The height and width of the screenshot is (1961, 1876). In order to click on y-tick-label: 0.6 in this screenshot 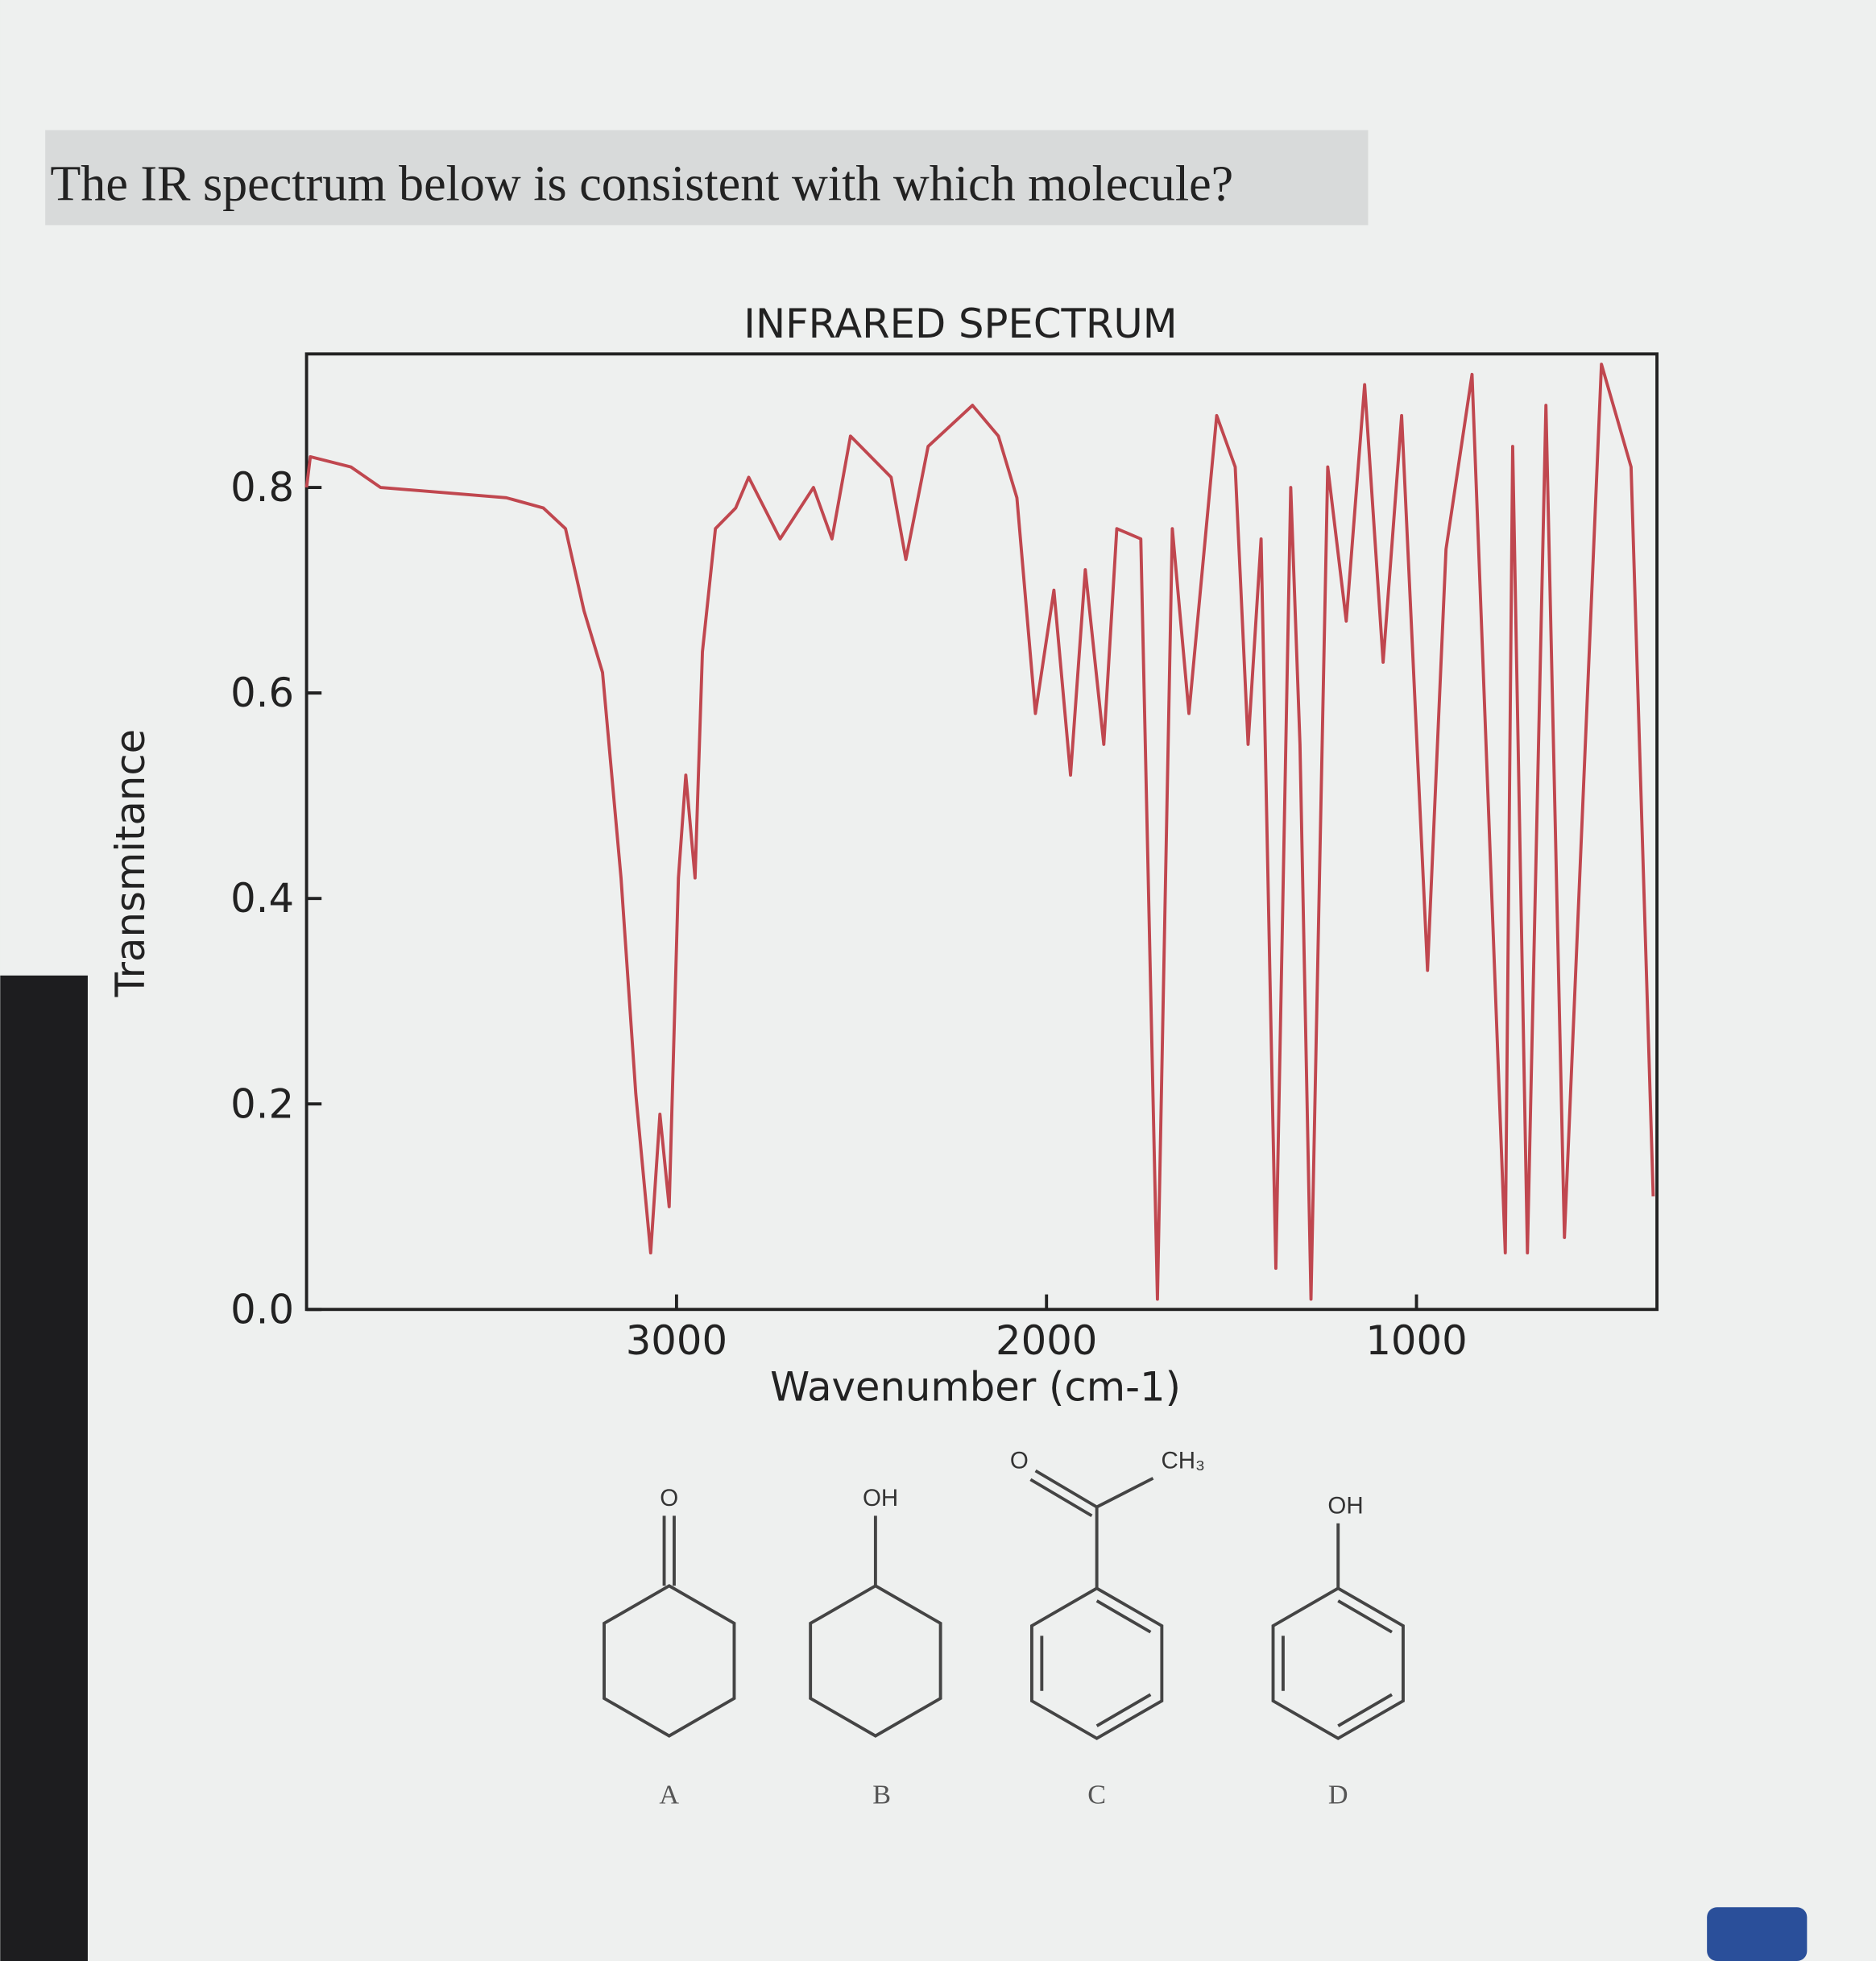, I will do `click(262, 693)`.